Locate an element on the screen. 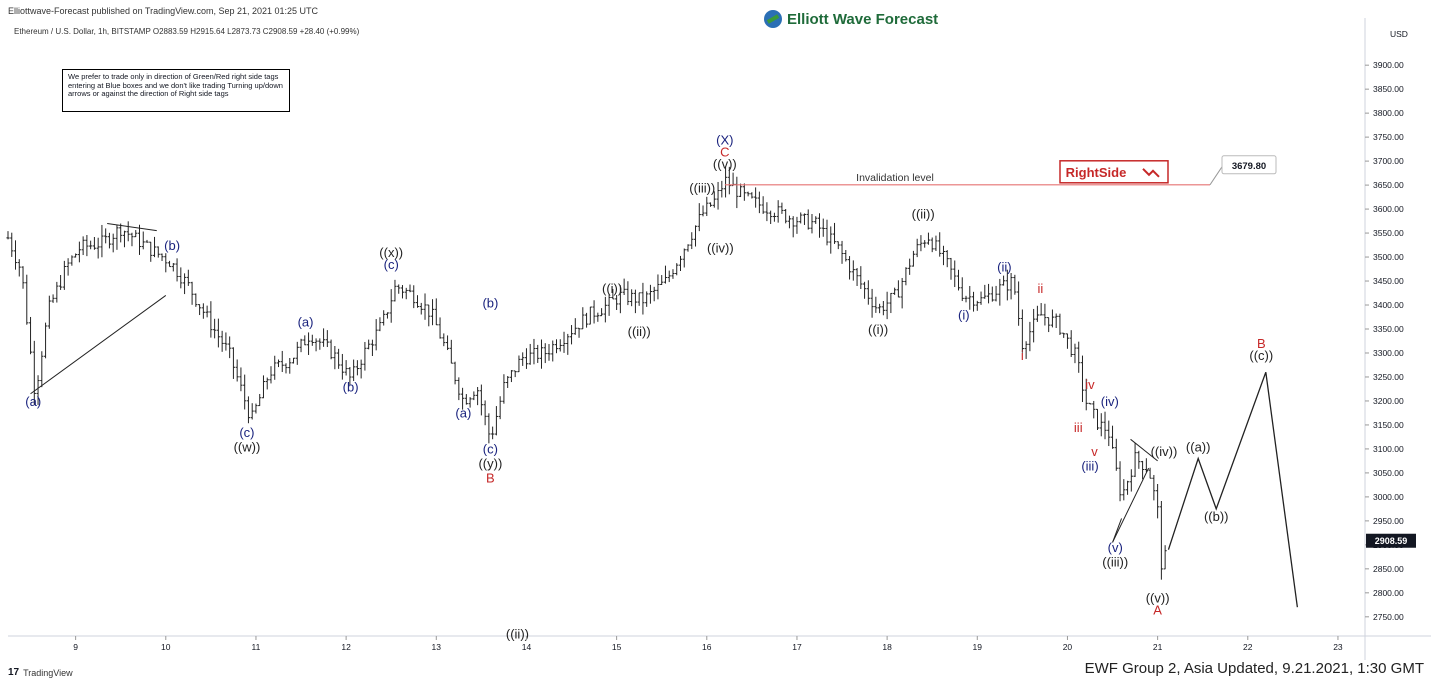  x-tick-label: 18 is located at coordinates (887, 647).